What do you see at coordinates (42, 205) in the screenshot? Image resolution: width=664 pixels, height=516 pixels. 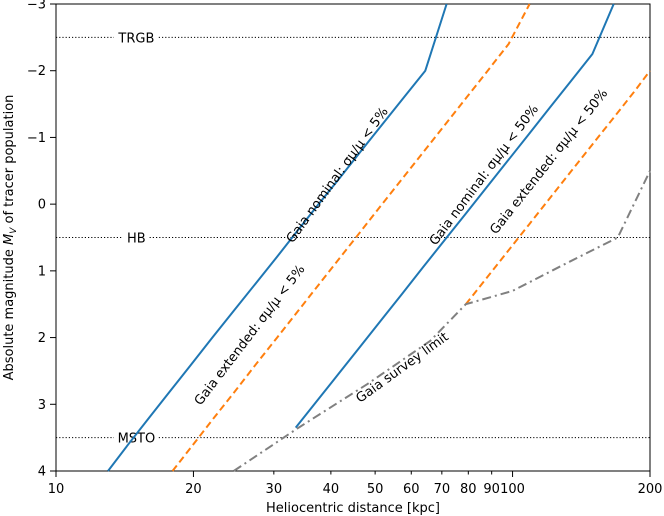 I see `y-tick-label: 0` at bounding box center [42, 205].